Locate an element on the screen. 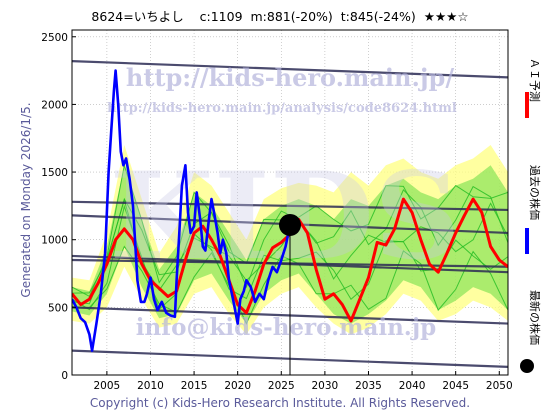 The width and height of the screenshot is (560, 420). y-axis-ticks: 0 500 1000 1500 2000 2500 is located at coordinates (58, 207).